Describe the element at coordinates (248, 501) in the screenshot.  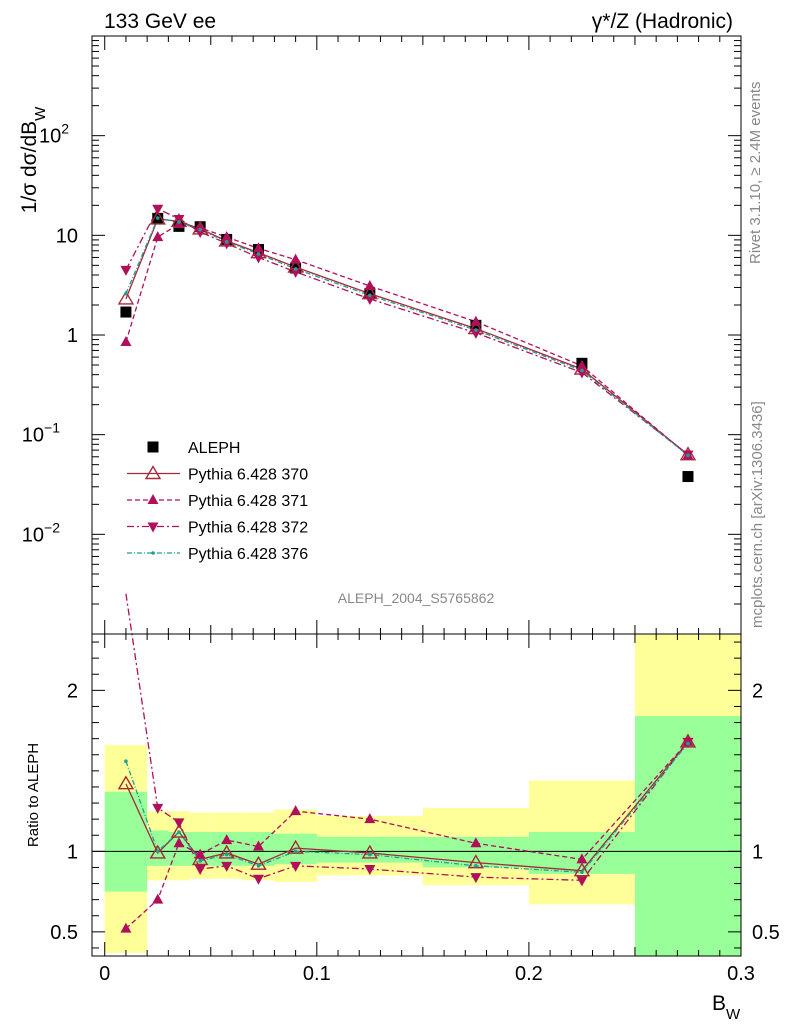
I see `legend-label: Pythia 6.428 371` at that location.